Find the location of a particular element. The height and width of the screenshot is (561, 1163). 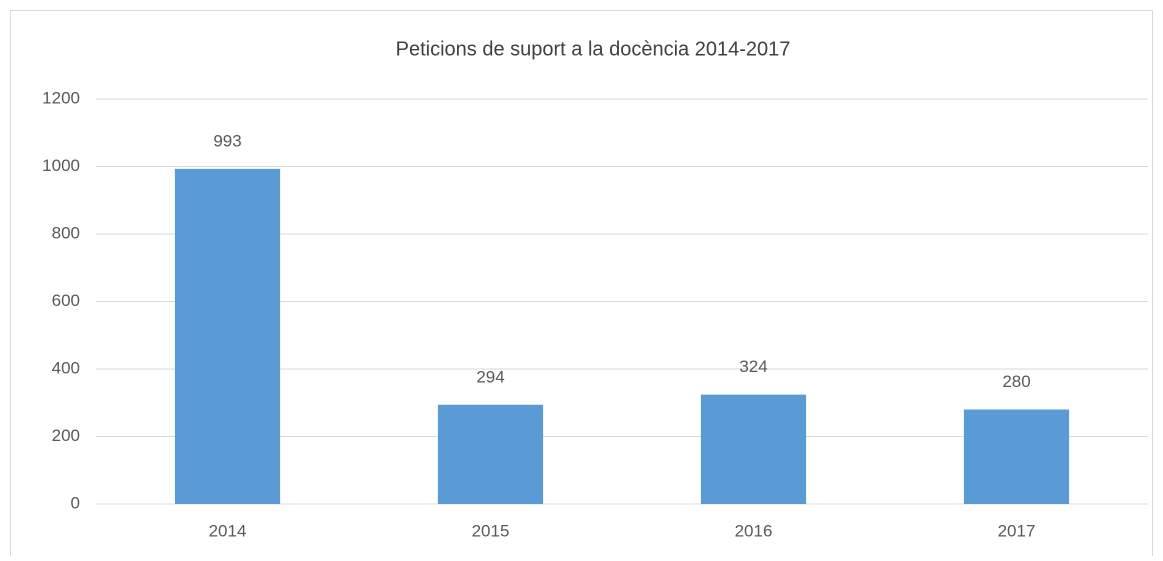

data-label: 993 is located at coordinates (227, 140).